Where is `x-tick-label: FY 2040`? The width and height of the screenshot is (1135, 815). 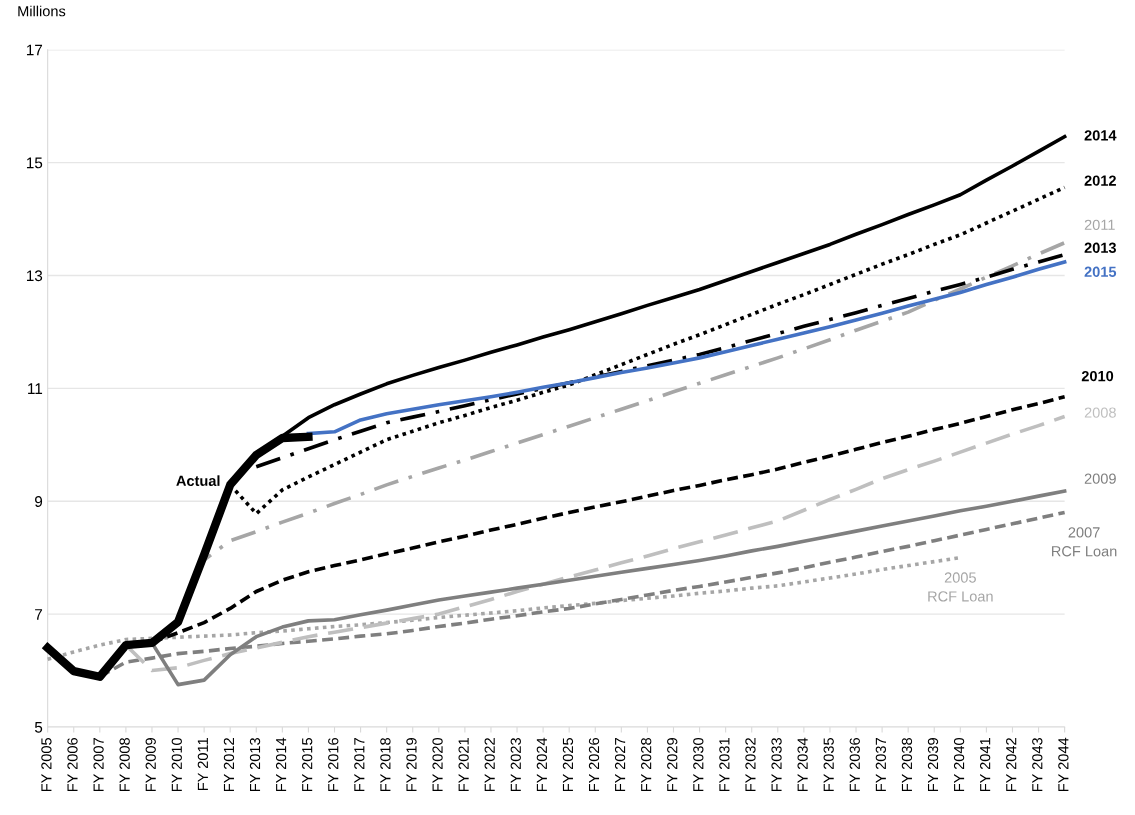 x-tick-label: FY 2040 is located at coordinates (959, 764).